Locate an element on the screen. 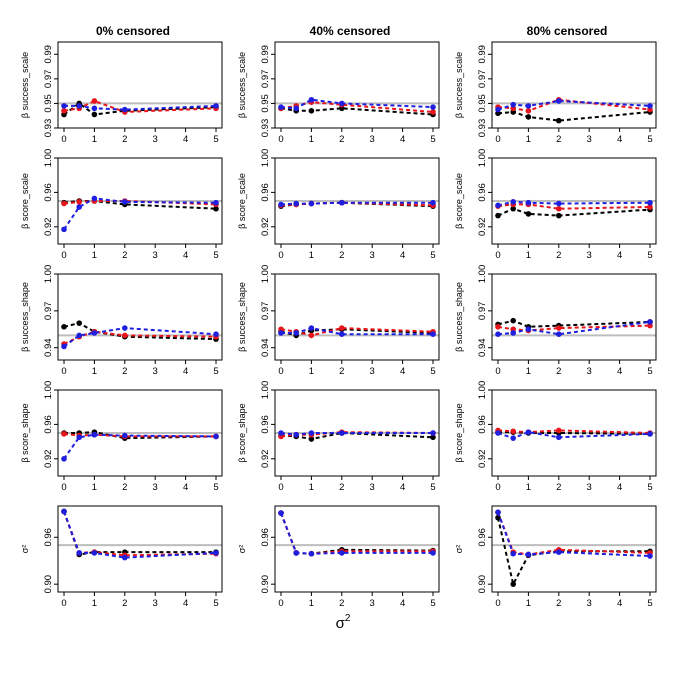 This screenshot has width=700, height=700. column-titles: 0% censored 40% censored 80% censored is located at coordinates (351, 31).